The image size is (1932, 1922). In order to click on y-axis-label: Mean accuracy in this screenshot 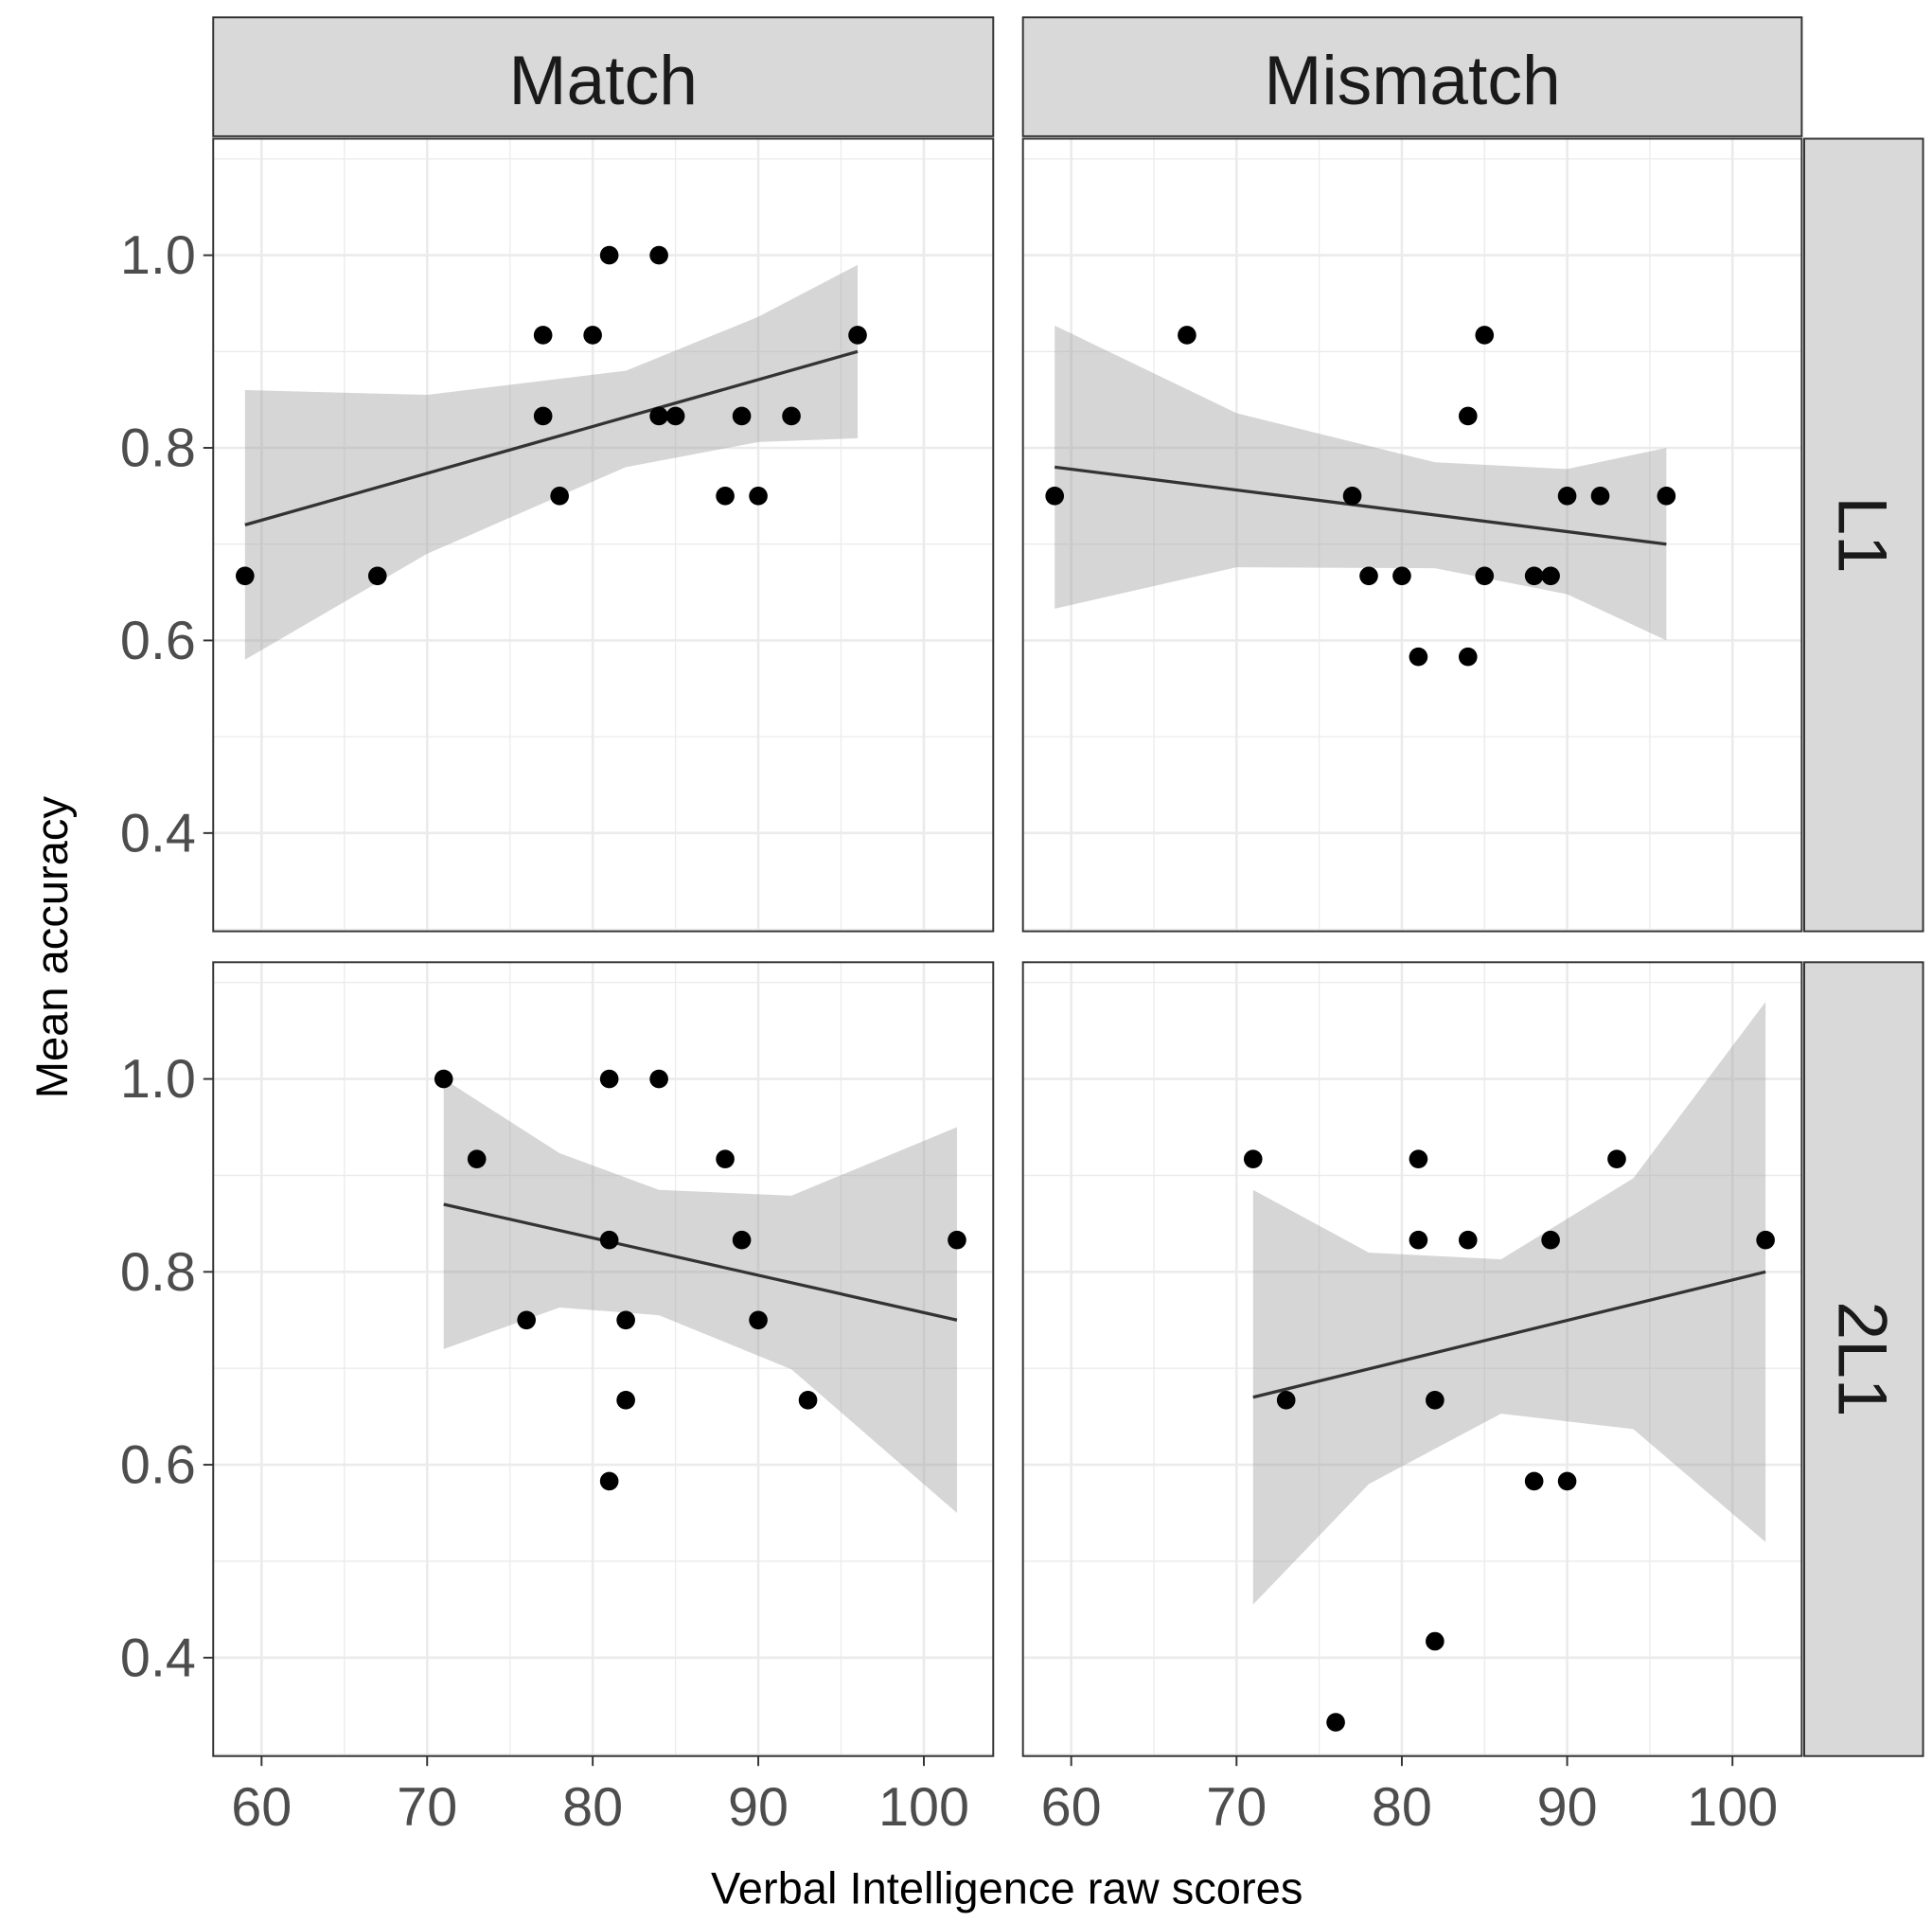, I will do `click(52, 947)`.